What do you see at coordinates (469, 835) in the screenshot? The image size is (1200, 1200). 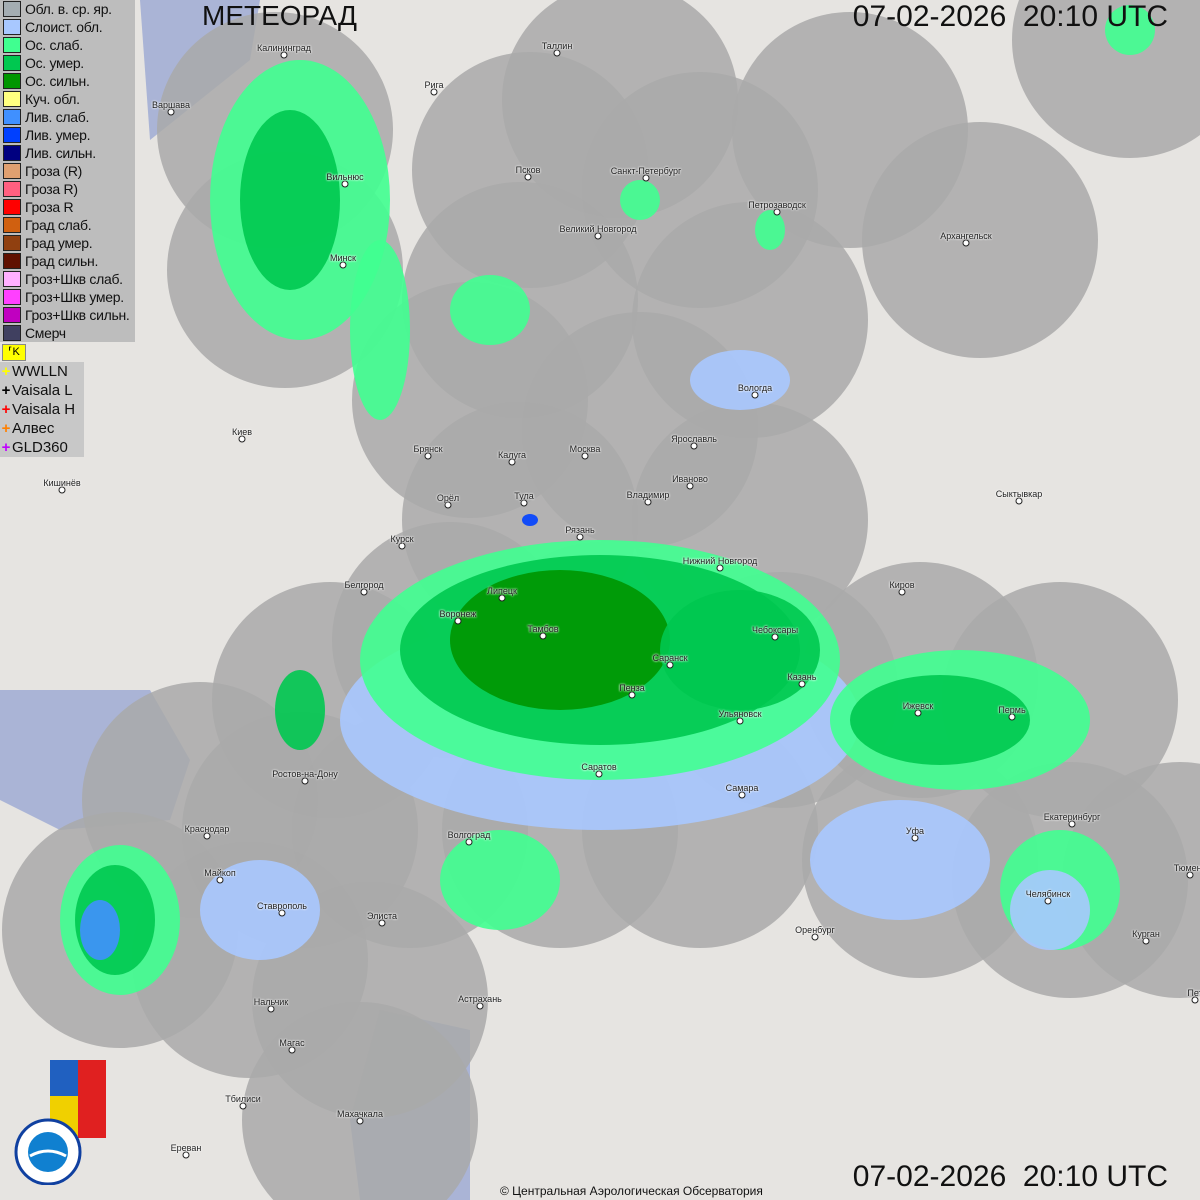 I see `city-label: Волгоград` at bounding box center [469, 835].